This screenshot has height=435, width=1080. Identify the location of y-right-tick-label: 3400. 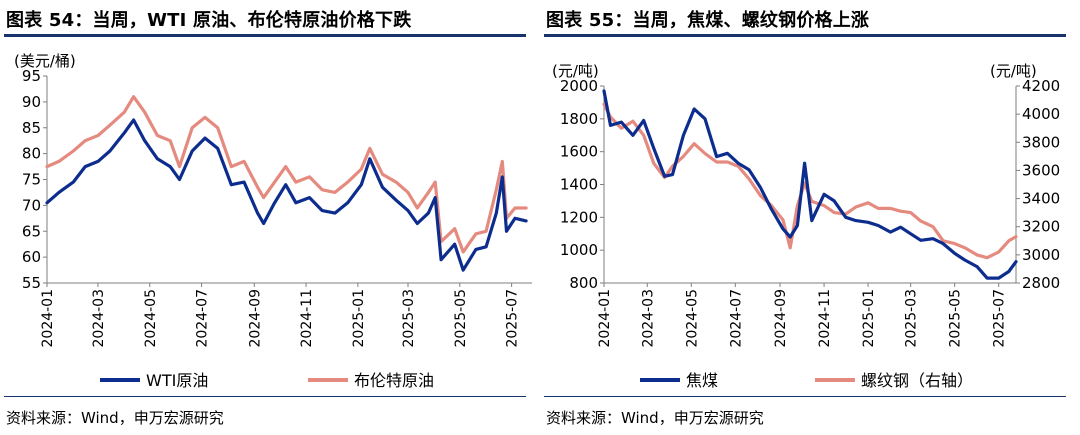
(1041, 199).